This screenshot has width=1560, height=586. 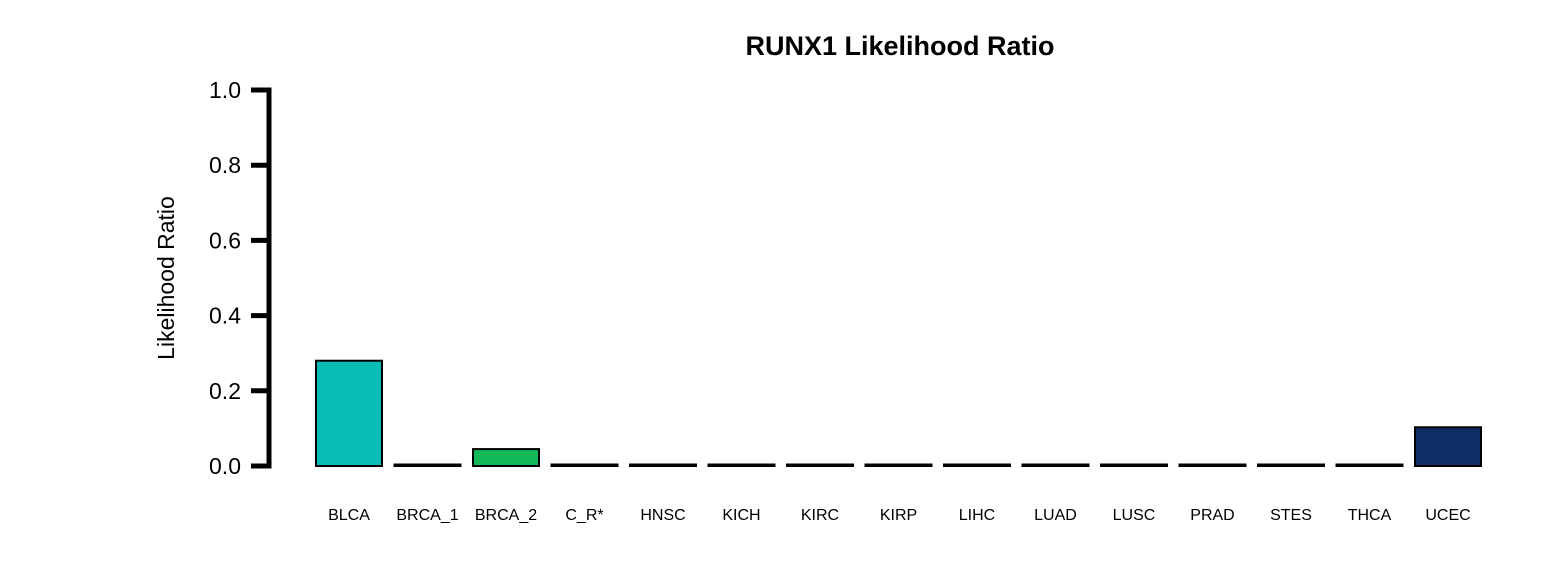 What do you see at coordinates (741, 515) in the screenshot?
I see `x-tick-label: KICH` at bounding box center [741, 515].